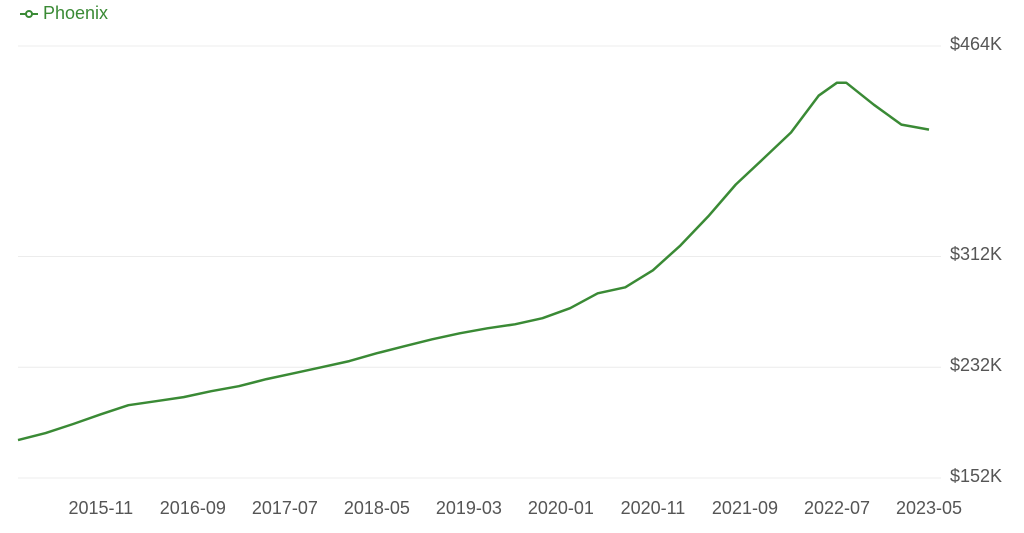  What do you see at coordinates (561, 508) in the screenshot?
I see `x-tick-label: 2020-01` at bounding box center [561, 508].